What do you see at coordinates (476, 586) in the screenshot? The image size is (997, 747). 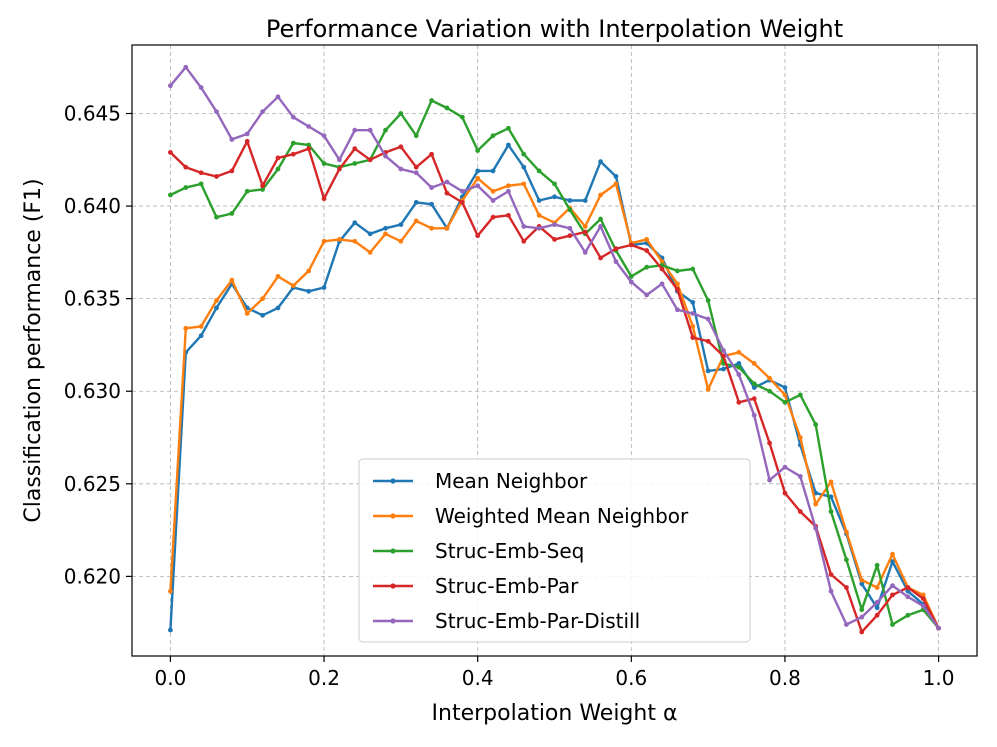 I see `legend-item: Struc-Emb-Par` at bounding box center [476, 586].